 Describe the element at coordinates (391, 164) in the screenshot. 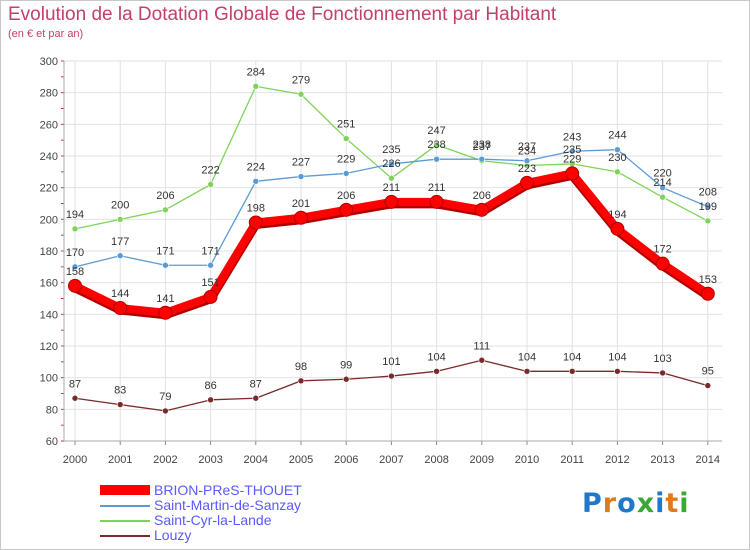

I see `data-label-saint-cyr: 226` at that location.